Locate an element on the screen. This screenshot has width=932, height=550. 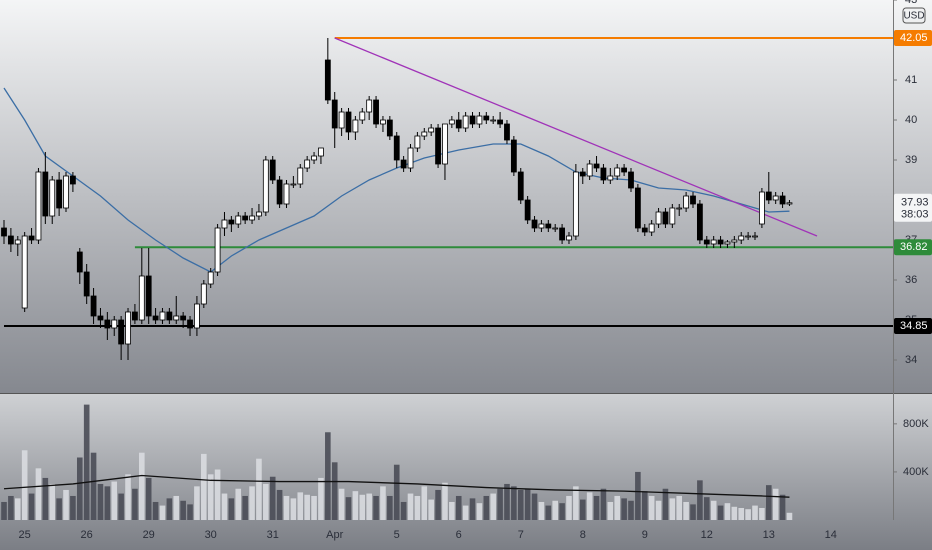
volume-tick-label: 400K is located at coordinates (916, 472).